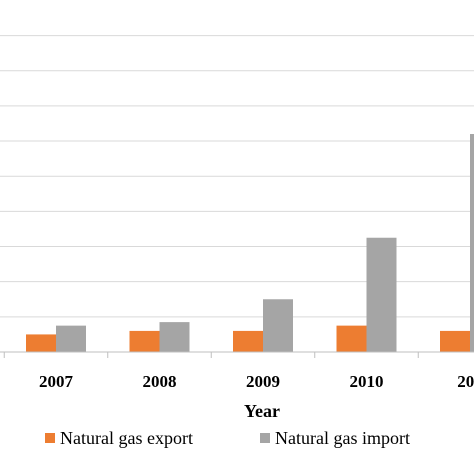 This screenshot has width=474, height=474. I want to click on legend-label-import: Natural gas import, so click(342, 438).